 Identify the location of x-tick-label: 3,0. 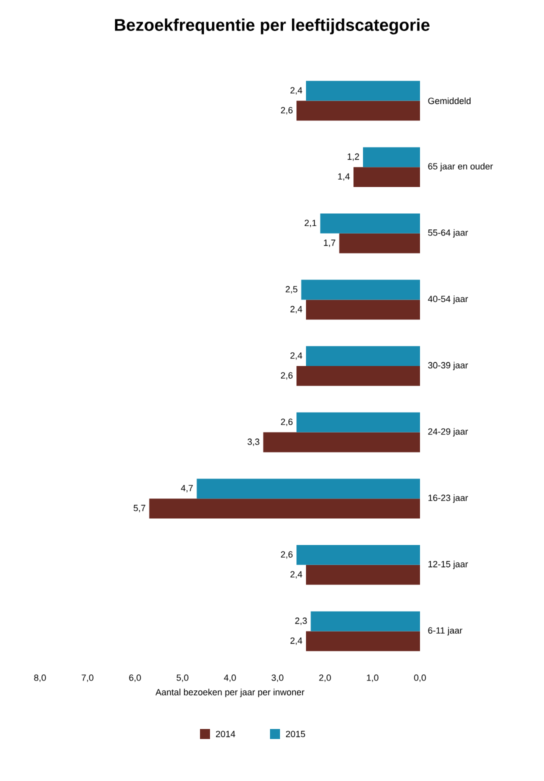
(278, 678).